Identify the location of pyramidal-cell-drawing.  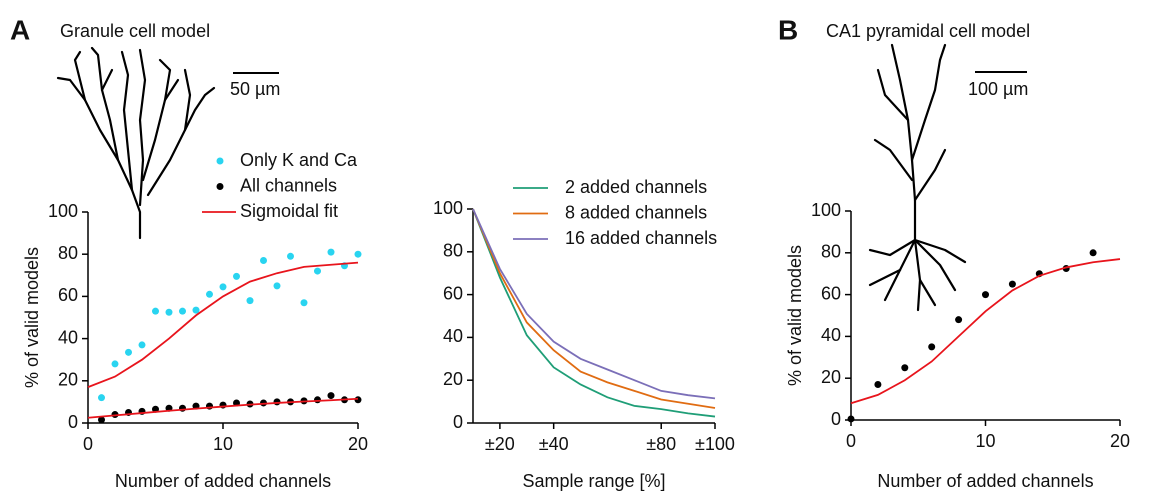
(917, 177).